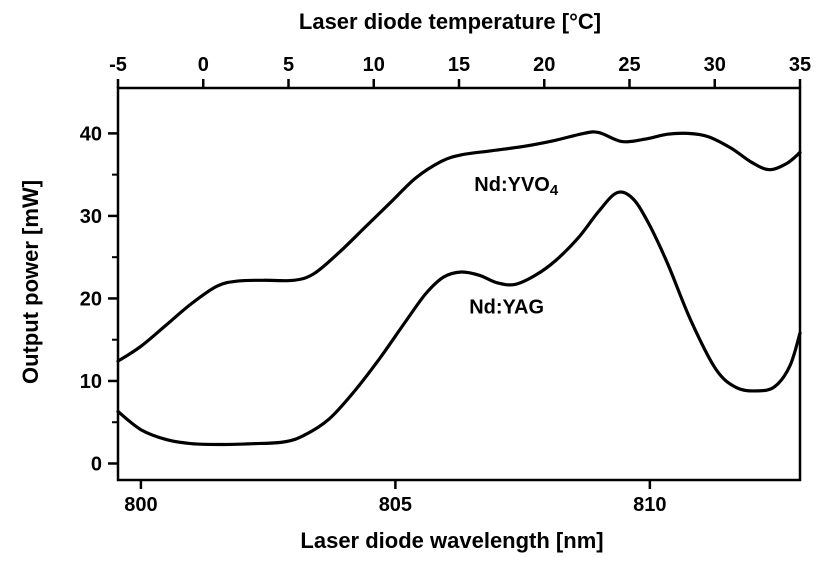  Describe the element at coordinates (649, 505) in the screenshot. I see `x-axis-tick-label: 810` at that location.